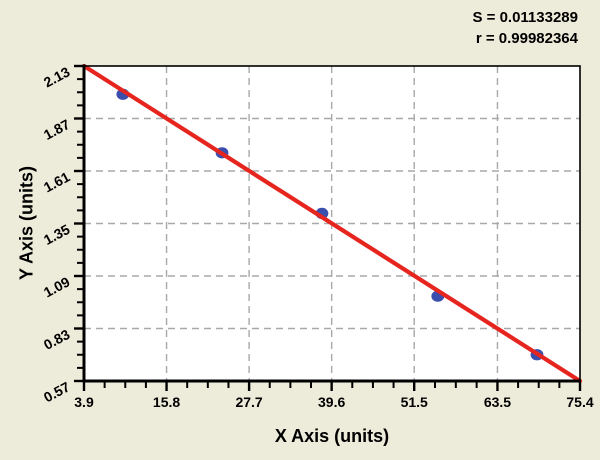 The height and width of the screenshot is (460, 600). Describe the element at coordinates (57, 76) in the screenshot. I see `y-tick-label: 2.13` at that location.